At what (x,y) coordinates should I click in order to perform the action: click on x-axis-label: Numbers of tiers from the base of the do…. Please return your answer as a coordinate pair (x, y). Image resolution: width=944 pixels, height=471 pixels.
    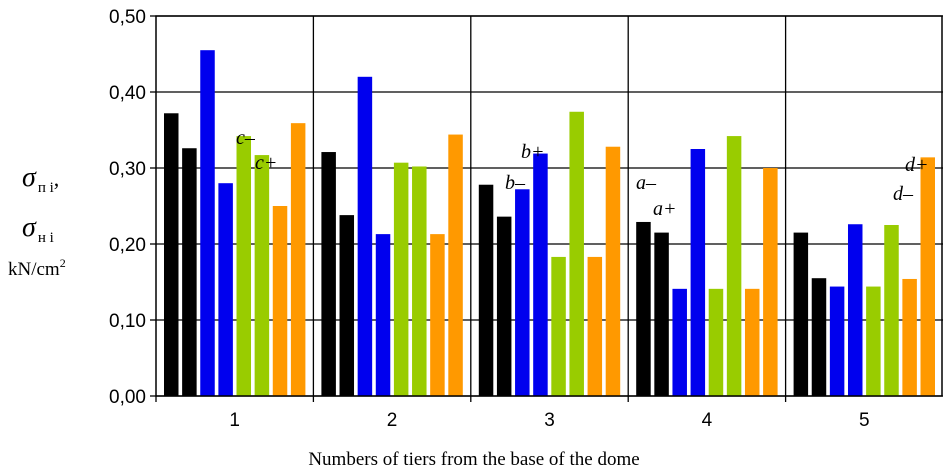
    Looking at the image, I should click on (473, 459).